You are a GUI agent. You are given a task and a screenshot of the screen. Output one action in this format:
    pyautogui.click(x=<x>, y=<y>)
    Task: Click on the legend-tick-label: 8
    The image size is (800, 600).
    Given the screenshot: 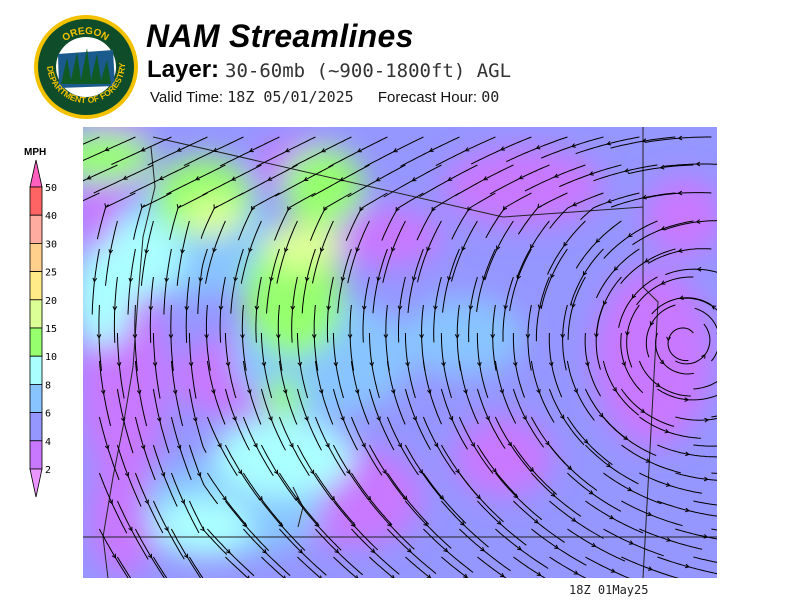 What is the action you would take?
    pyautogui.click(x=48, y=385)
    